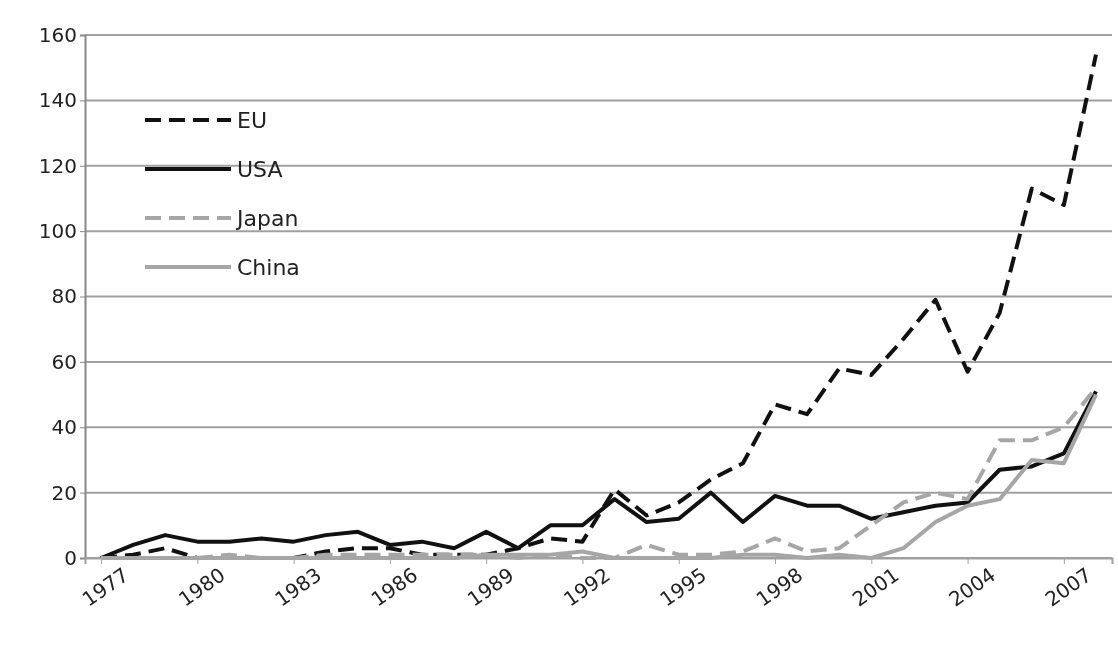  Describe the element at coordinates (64, 492) in the screenshot. I see `y-tick-label: 20` at that location.